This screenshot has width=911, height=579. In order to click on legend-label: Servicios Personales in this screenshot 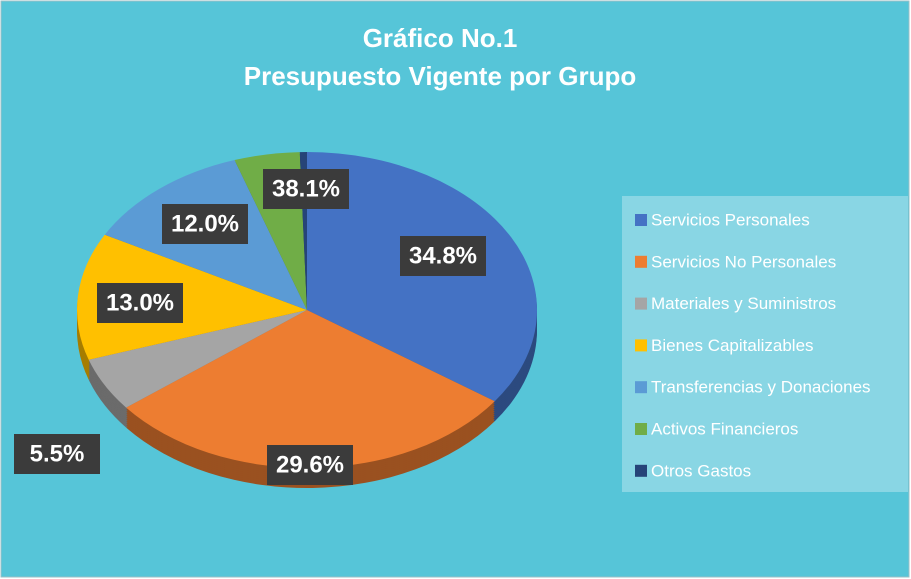, I will do `click(730, 219)`.